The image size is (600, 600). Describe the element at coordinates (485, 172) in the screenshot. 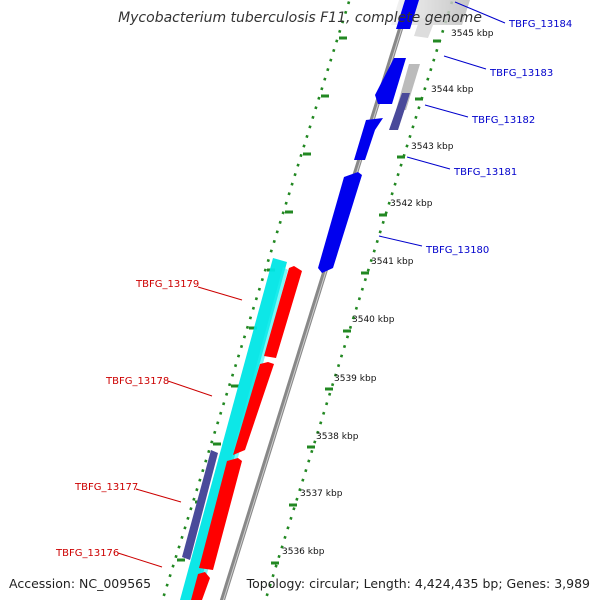

I see `gene-label: TBFG_13181` at that location.